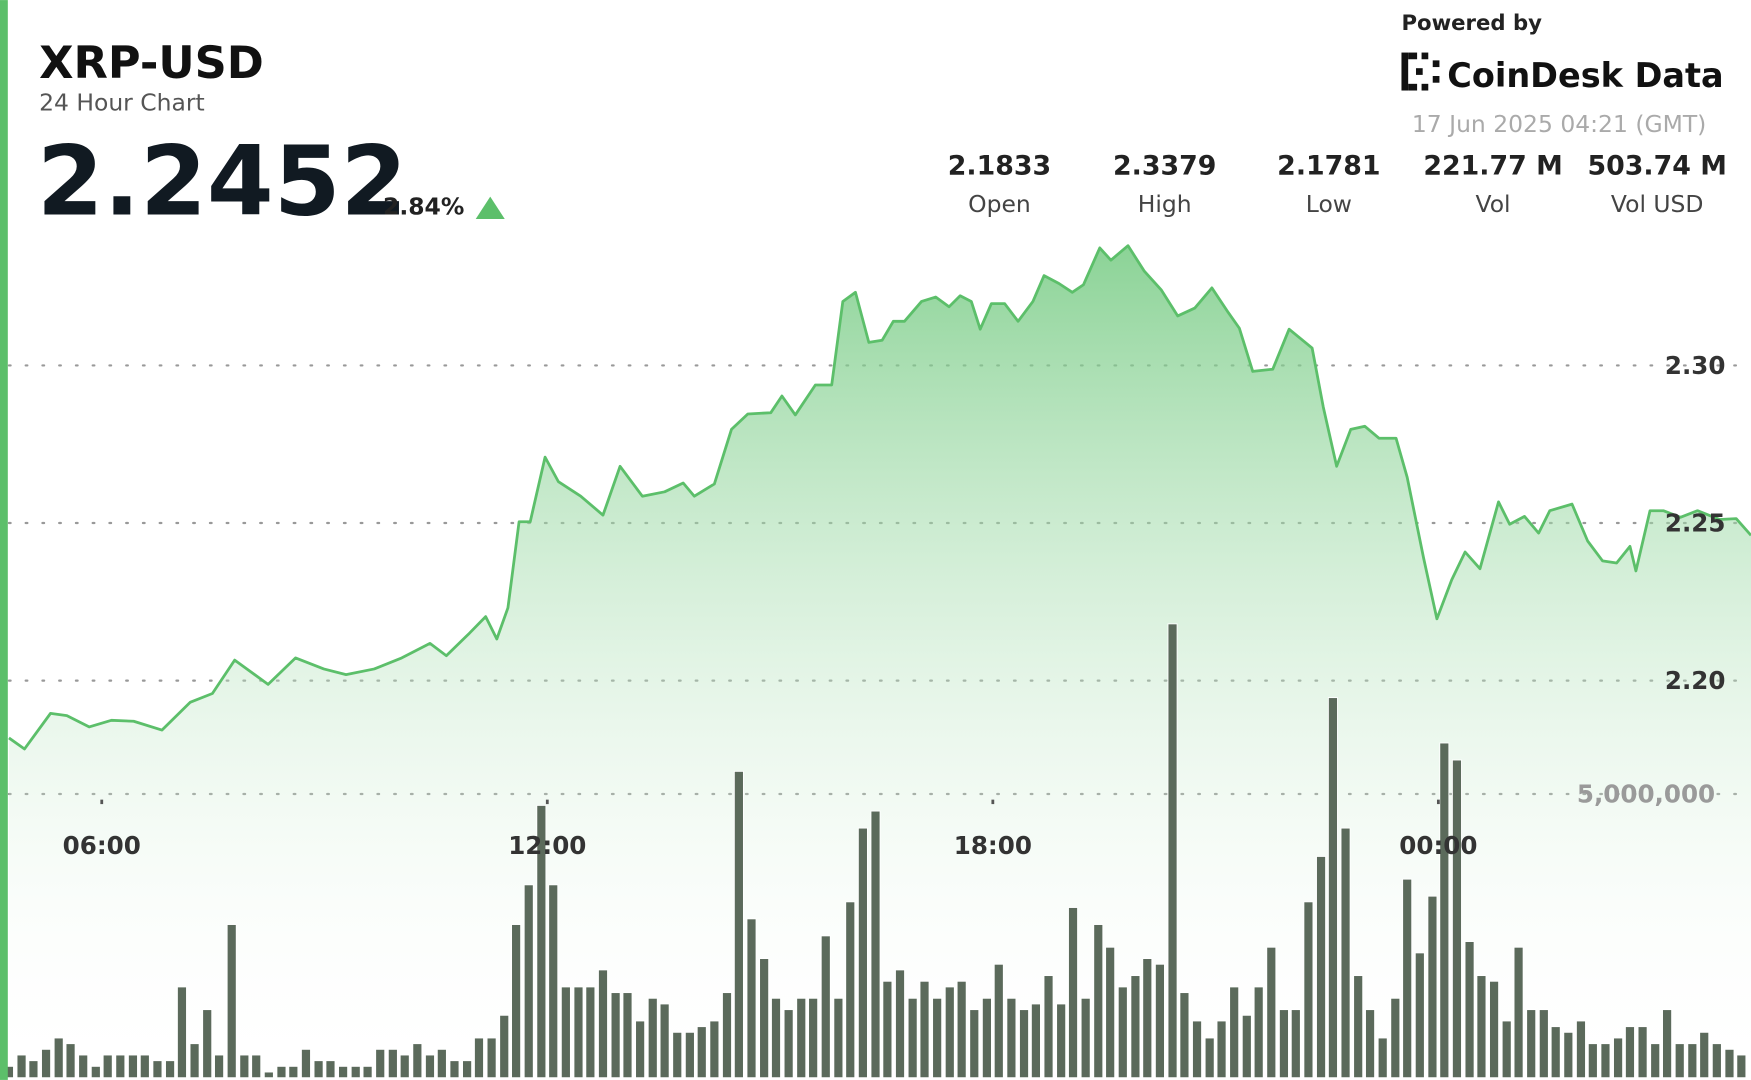 The image size is (1751, 1080). Describe the element at coordinates (547, 845) in the screenshot. I see `x-tick-label: 12:00` at that location.